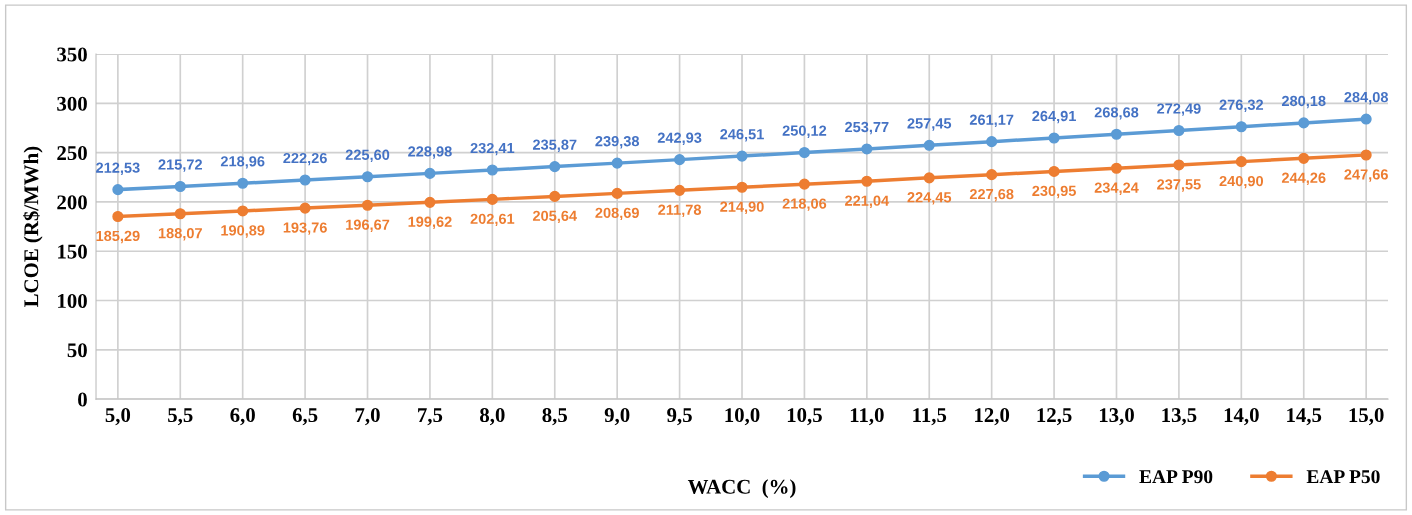 This screenshot has height=515, width=1412. I want to click on data-label: 188,07, so click(180, 234).